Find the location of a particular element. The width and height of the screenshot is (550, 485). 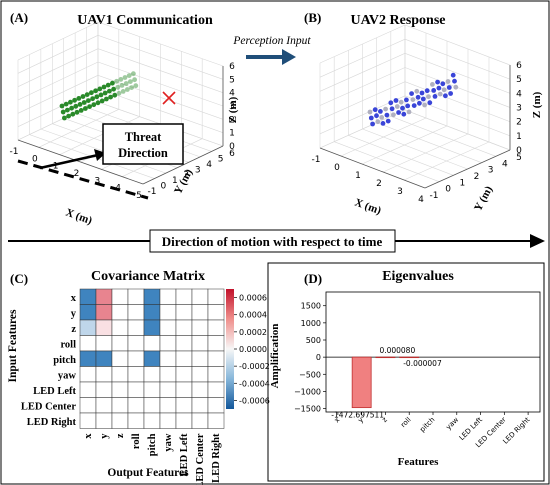

heatmap-row-label: yaw is located at coordinates (67, 375).